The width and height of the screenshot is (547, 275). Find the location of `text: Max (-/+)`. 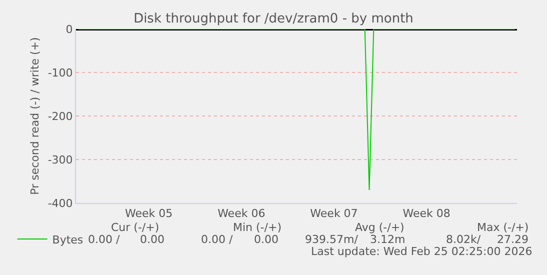

text: Max (-/+) is located at coordinates (503, 227).